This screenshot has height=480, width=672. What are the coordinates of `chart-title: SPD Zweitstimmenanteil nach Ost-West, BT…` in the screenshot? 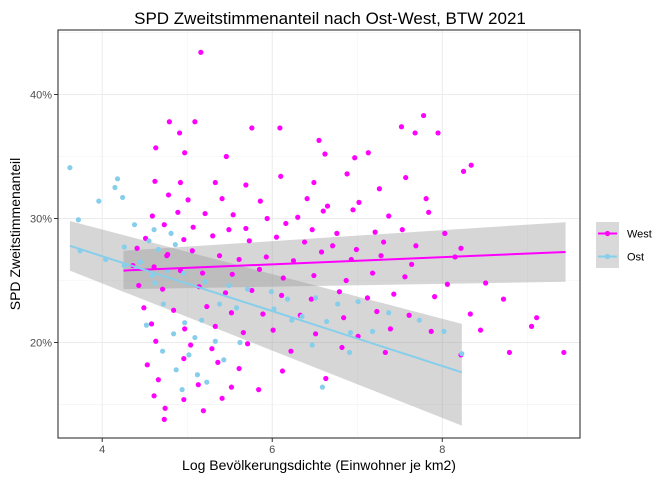 It's located at (330, 18).